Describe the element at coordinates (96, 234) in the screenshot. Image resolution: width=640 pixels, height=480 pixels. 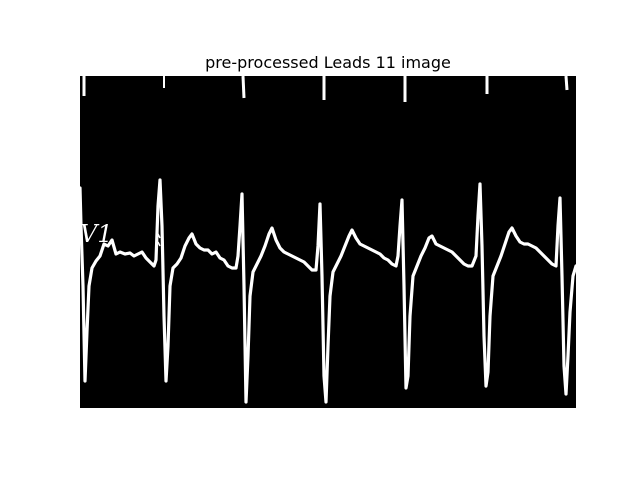
I see `lead-label: V1` at that location.